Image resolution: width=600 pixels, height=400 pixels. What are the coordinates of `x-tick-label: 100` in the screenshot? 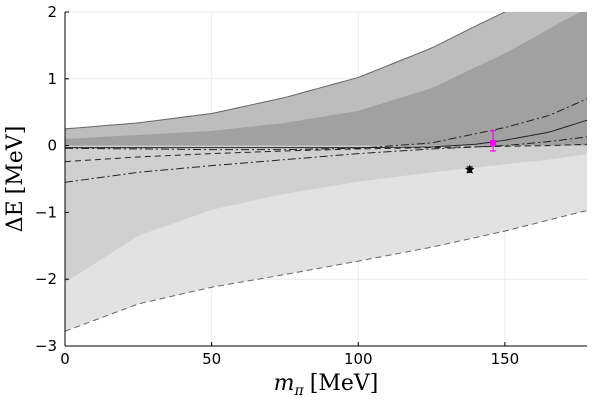 It's located at (358, 359).